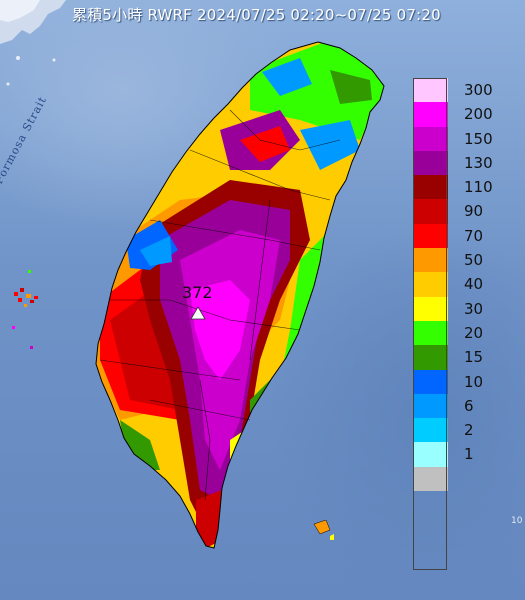  Describe the element at coordinates (469, 430) in the screenshot. I see `legend-label: 2` at that location.